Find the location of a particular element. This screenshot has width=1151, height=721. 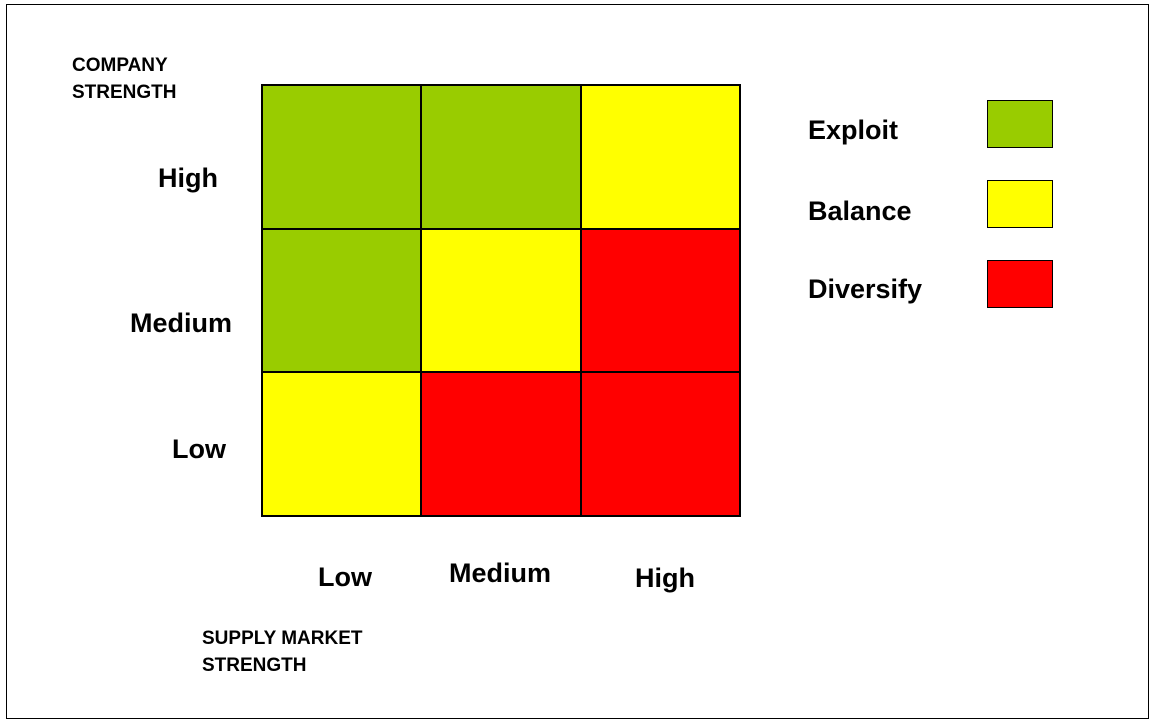

x-level-high: High is located at coordinates (665, 578).